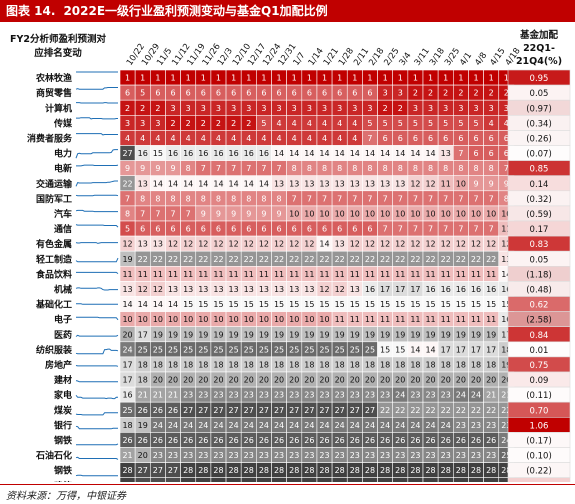 This screenshot has height=504, width=575. Describe the element at coordinates (539, 396) in the screenshot. I see `allocation-value: (0.11)` at that location.